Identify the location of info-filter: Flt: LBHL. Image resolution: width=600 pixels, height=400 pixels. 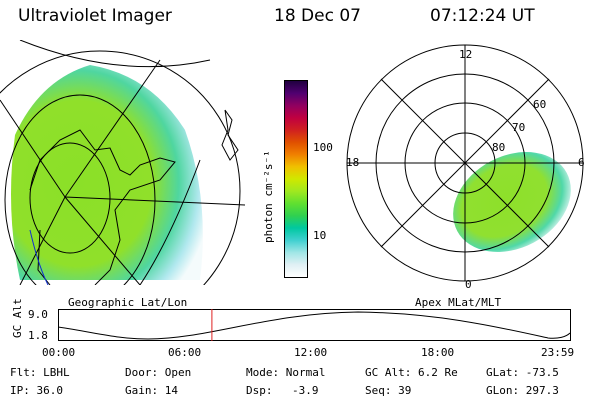
(40, 372).